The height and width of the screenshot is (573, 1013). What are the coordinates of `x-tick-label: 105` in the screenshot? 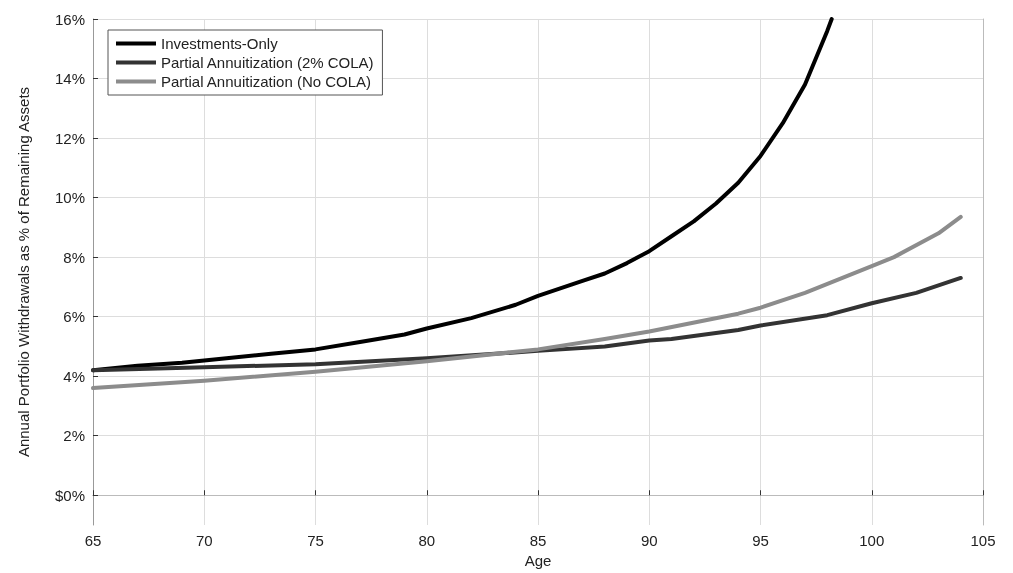 It's located at (983, 540).